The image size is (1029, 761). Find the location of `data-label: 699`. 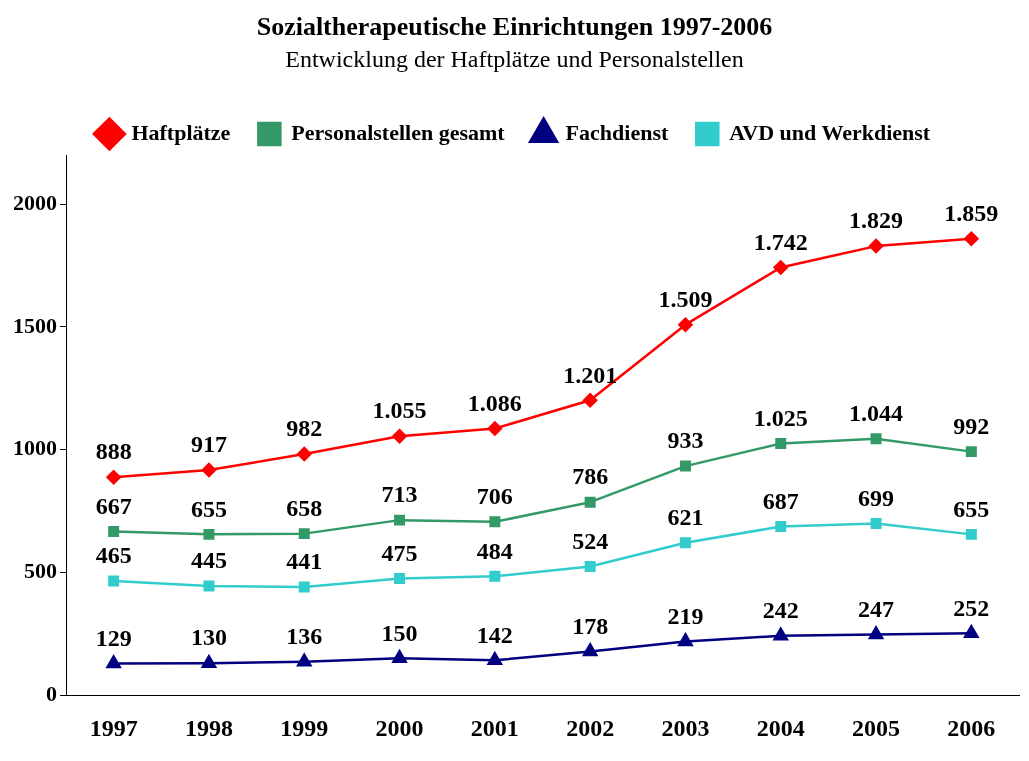

data-label: 699 is located at coordinates (876, 497).